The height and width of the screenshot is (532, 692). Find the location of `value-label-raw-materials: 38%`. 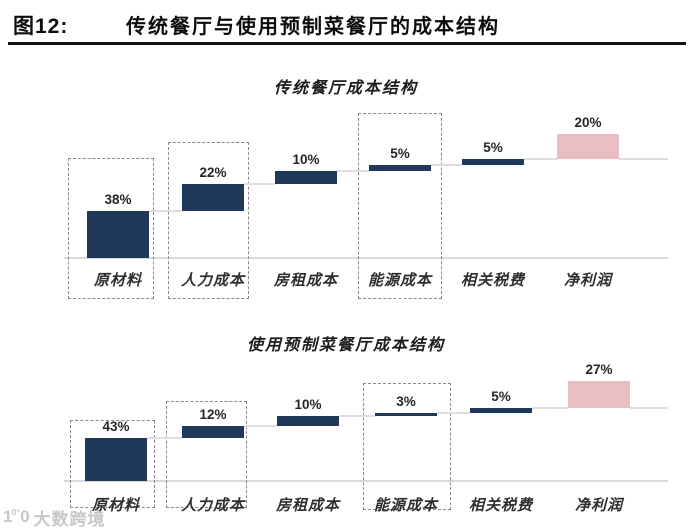

value-label-raw-materials: 38% is located at coordinates (118, 199).